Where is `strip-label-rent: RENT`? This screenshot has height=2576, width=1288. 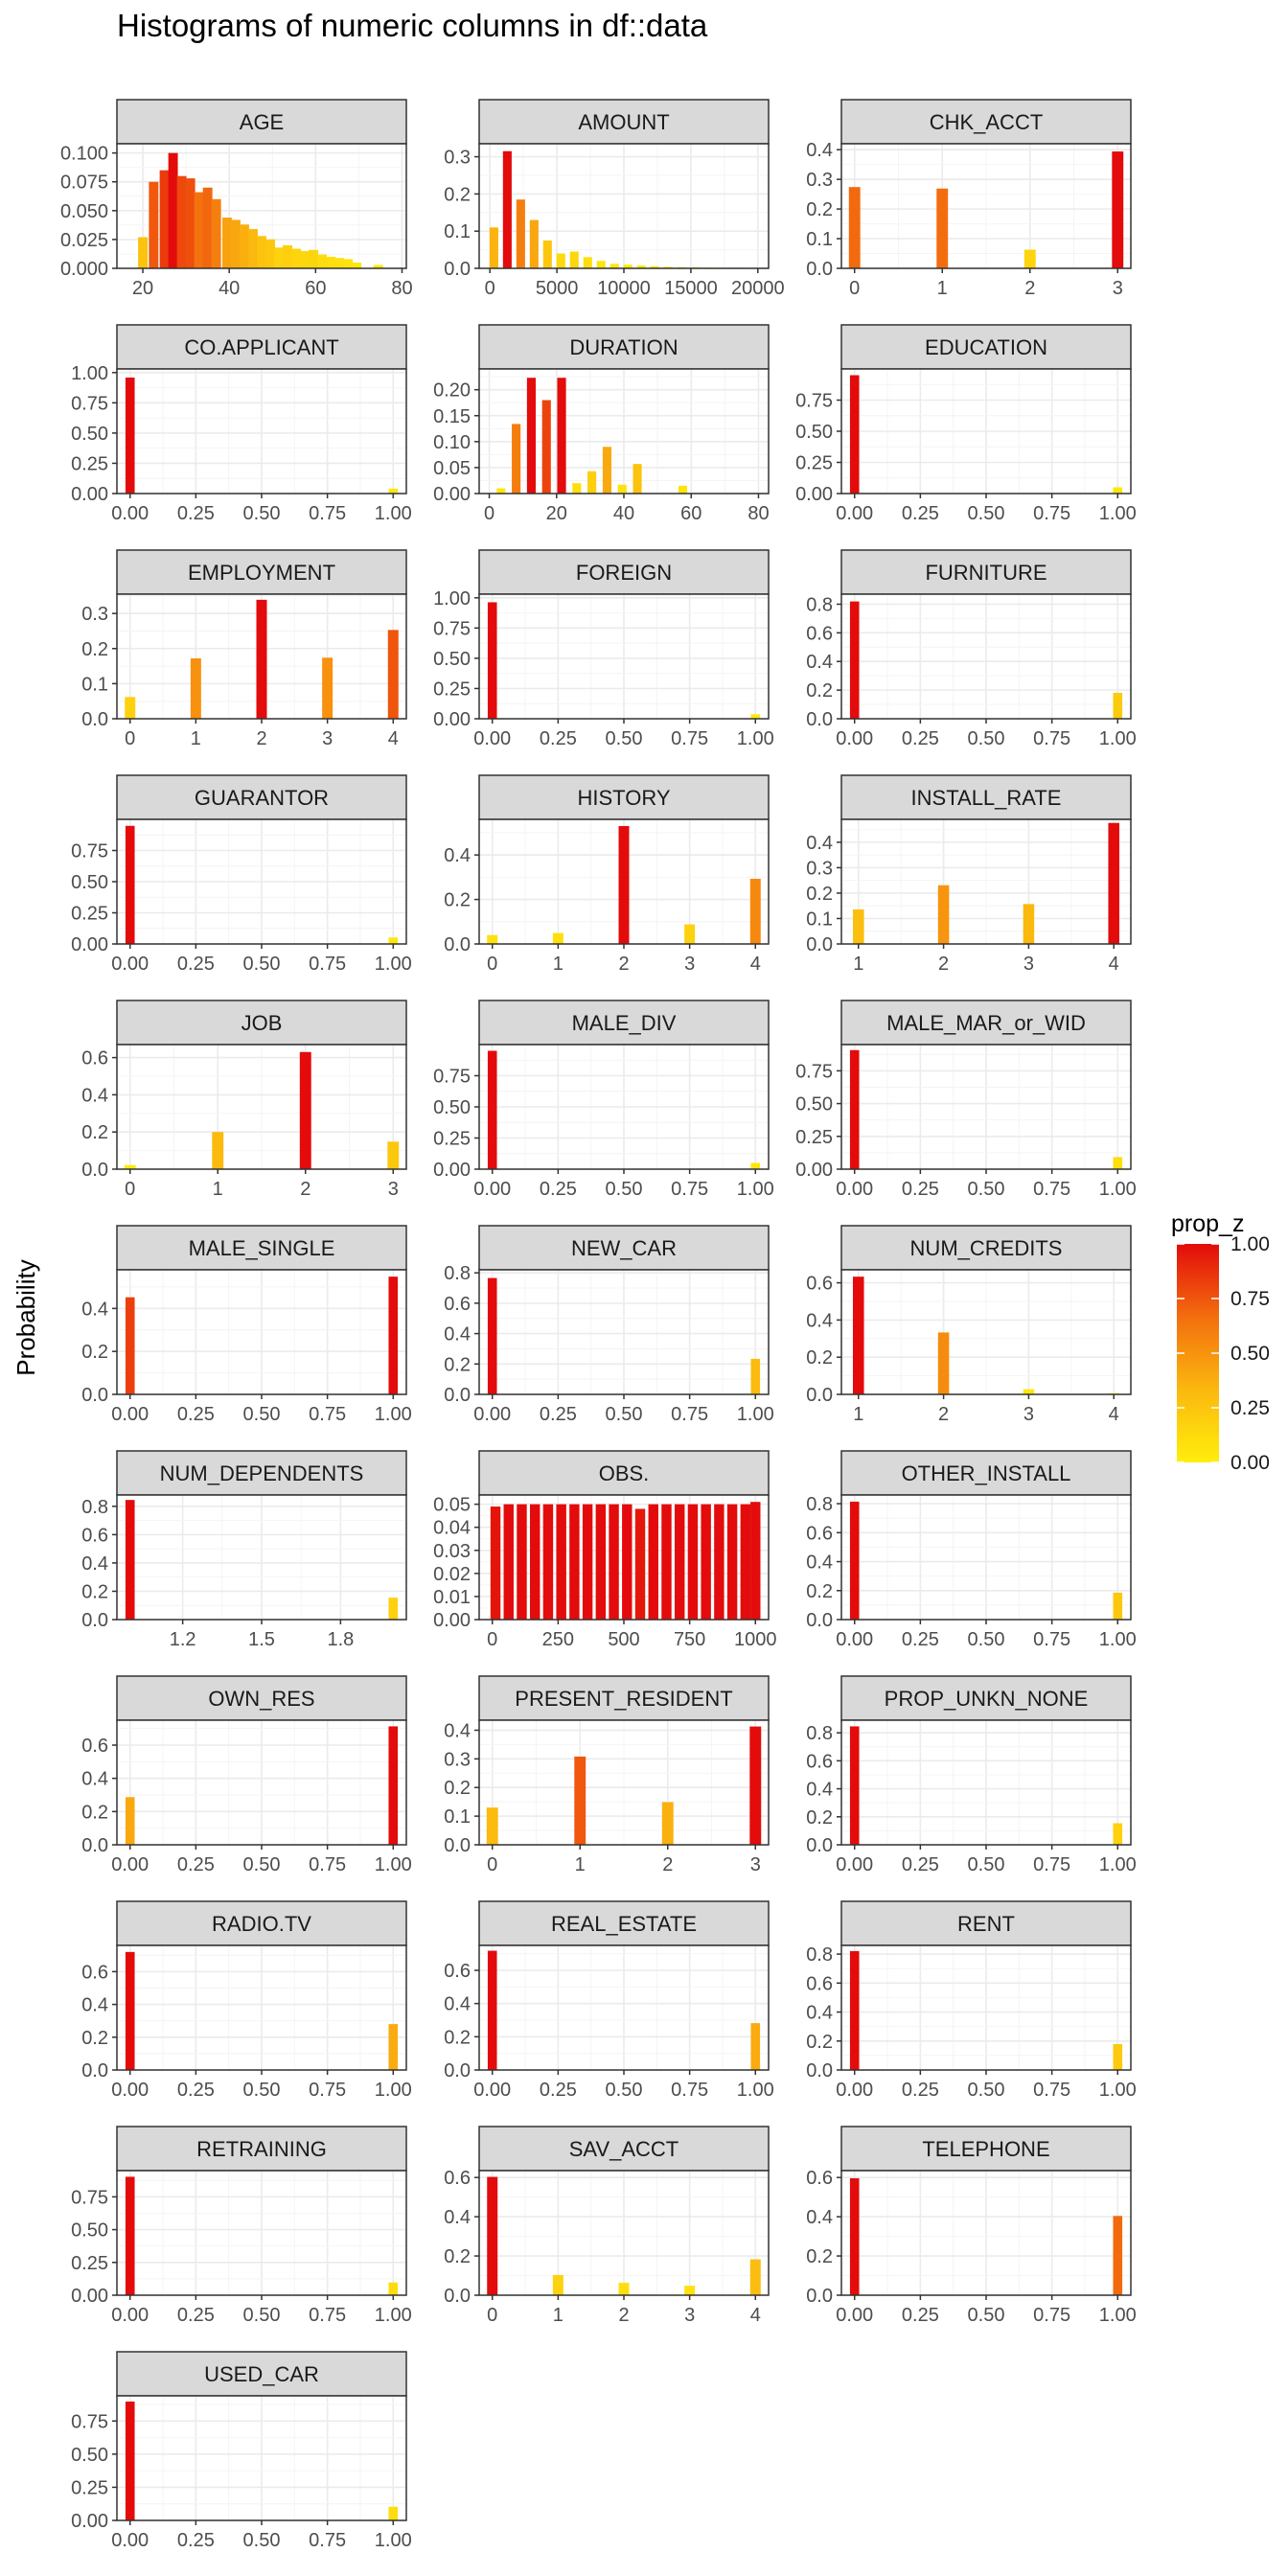
strip-label-rent: RENT is located at coordinates (986, 1924).